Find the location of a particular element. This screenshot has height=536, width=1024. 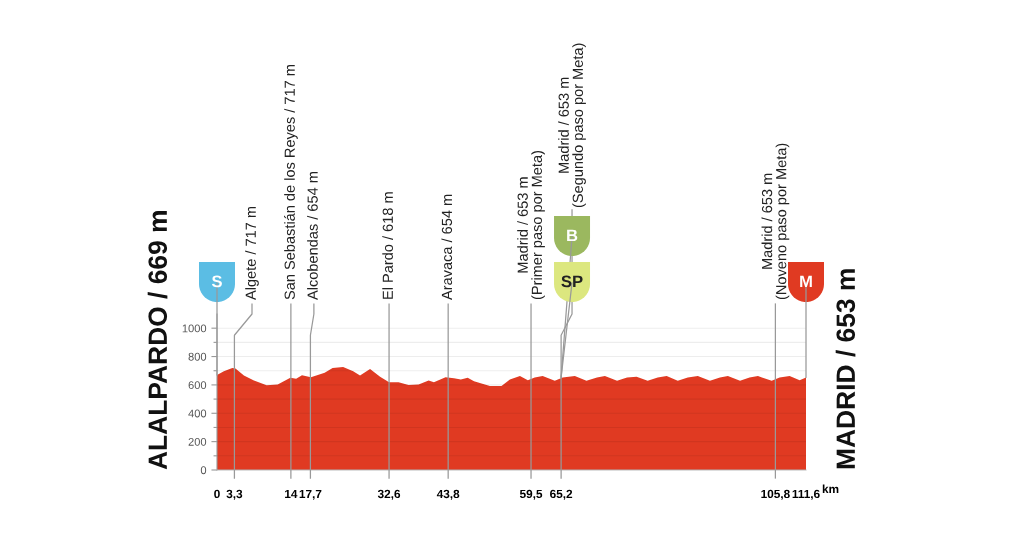

annotation: M is located at coordinates (806, 281).